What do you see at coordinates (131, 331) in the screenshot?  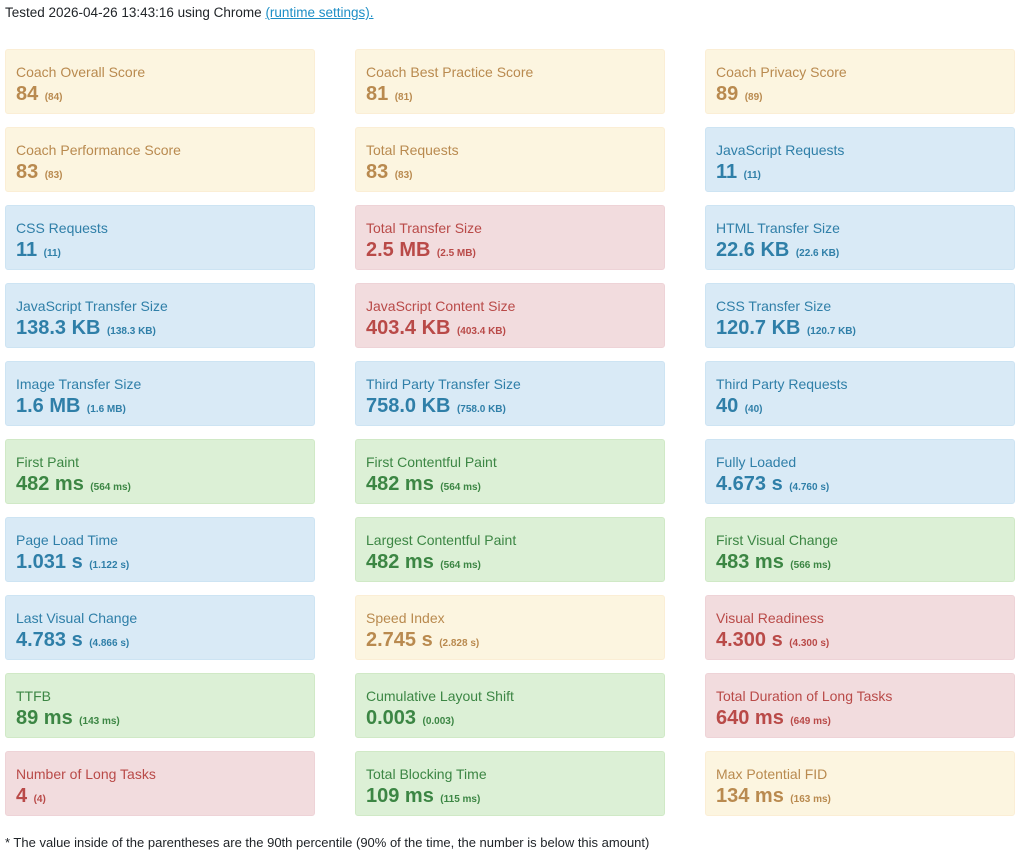 I see `metric-p90: (138.3 KB)` at bounding box center [131, 331].